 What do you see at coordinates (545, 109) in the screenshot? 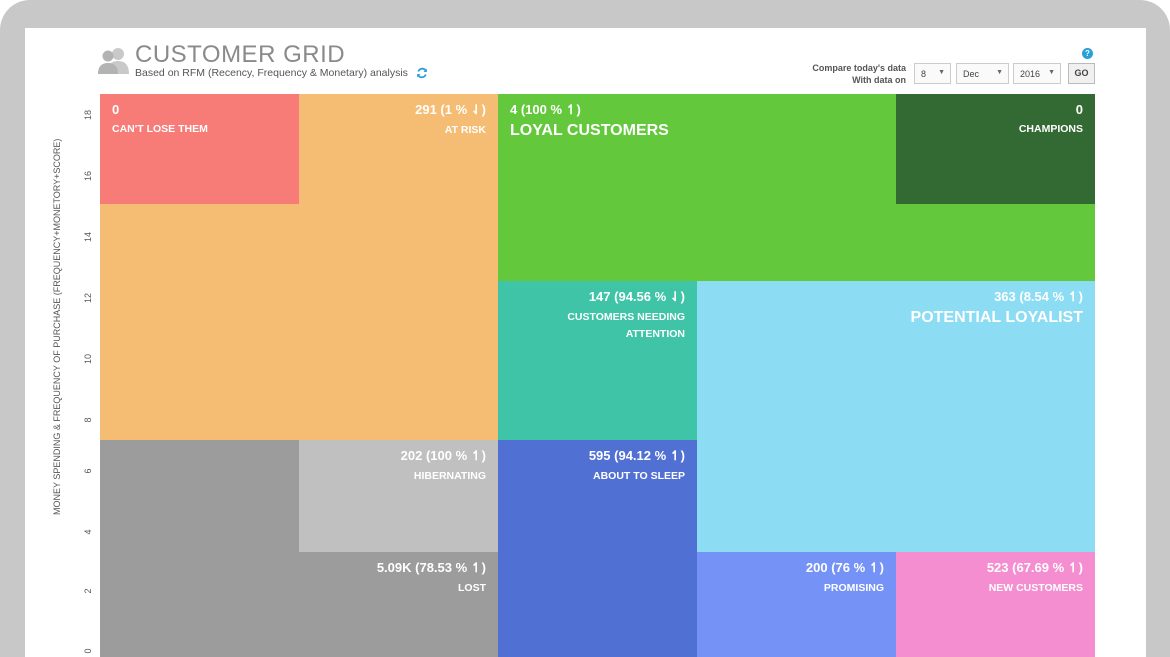
I see `segment-count: 4 (100 % ↿)` at bounding box center [545, 109].